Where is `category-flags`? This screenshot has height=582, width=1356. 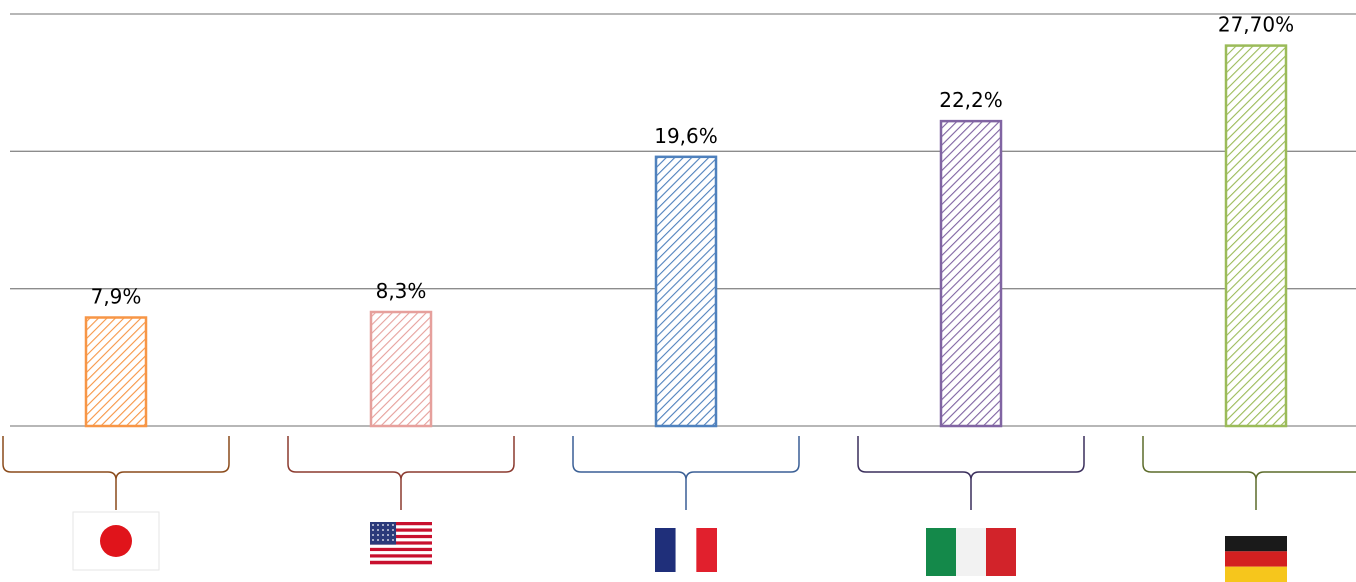 category-flags is located at coordinates (679, 546).